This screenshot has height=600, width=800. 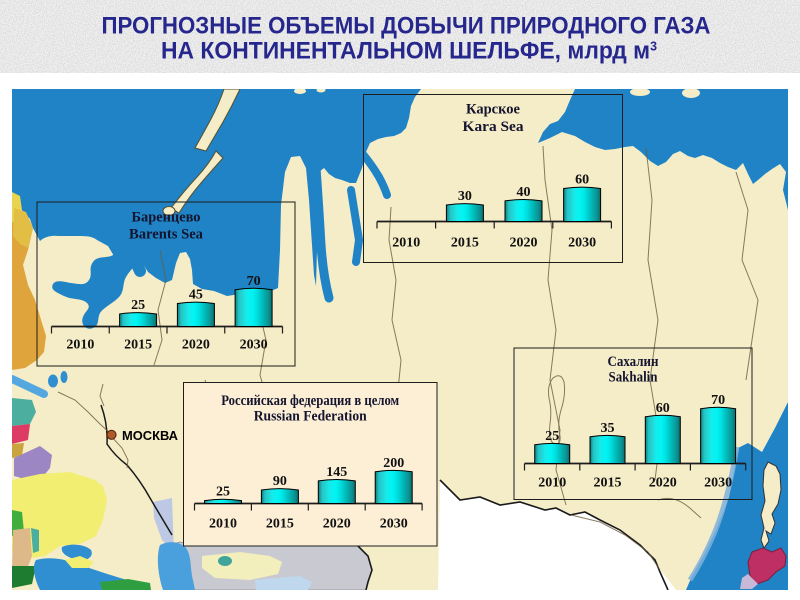 I want to click on svg-text: 145, so click(x=336, y=472).